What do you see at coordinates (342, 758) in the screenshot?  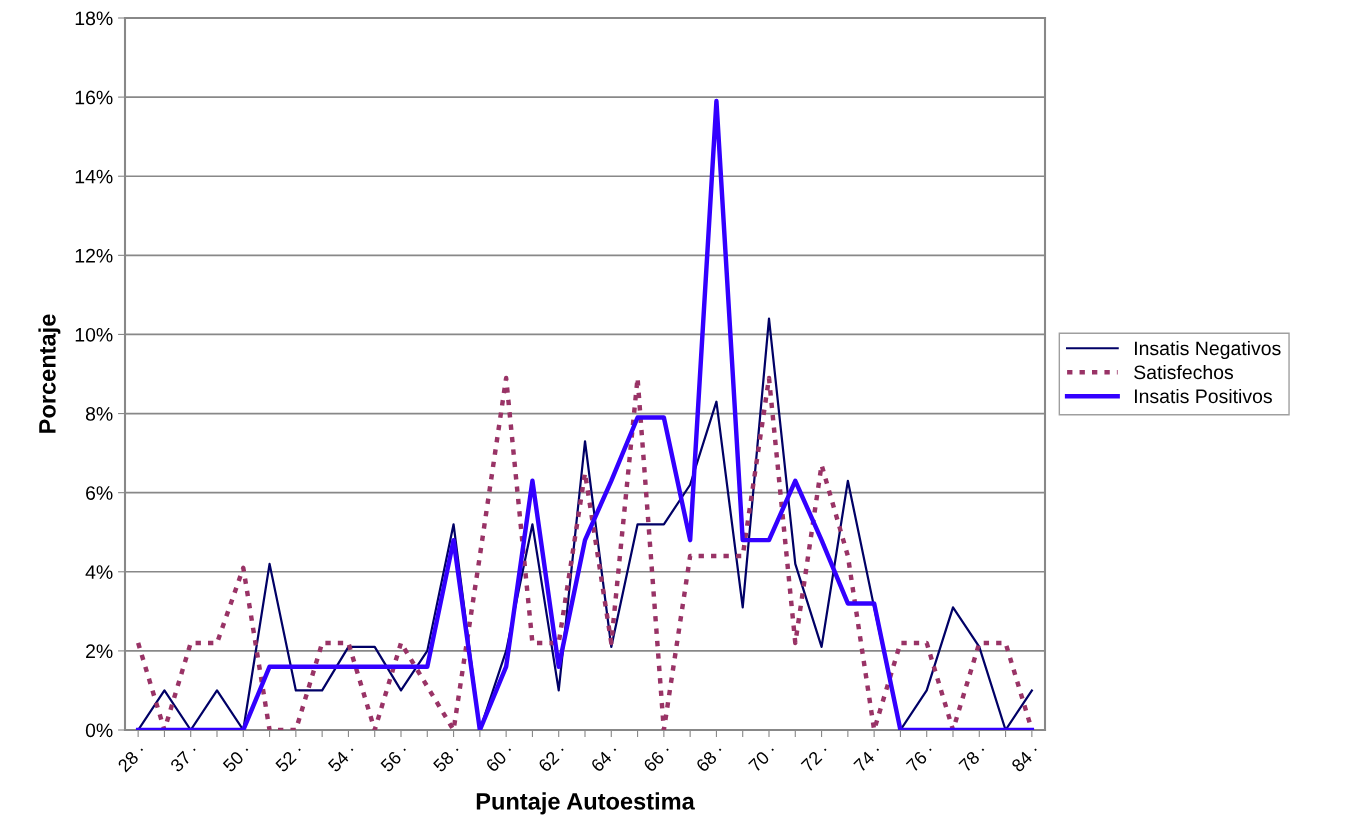 I see `x-tick-label: 54 ·` at bounding box center [342, 758].